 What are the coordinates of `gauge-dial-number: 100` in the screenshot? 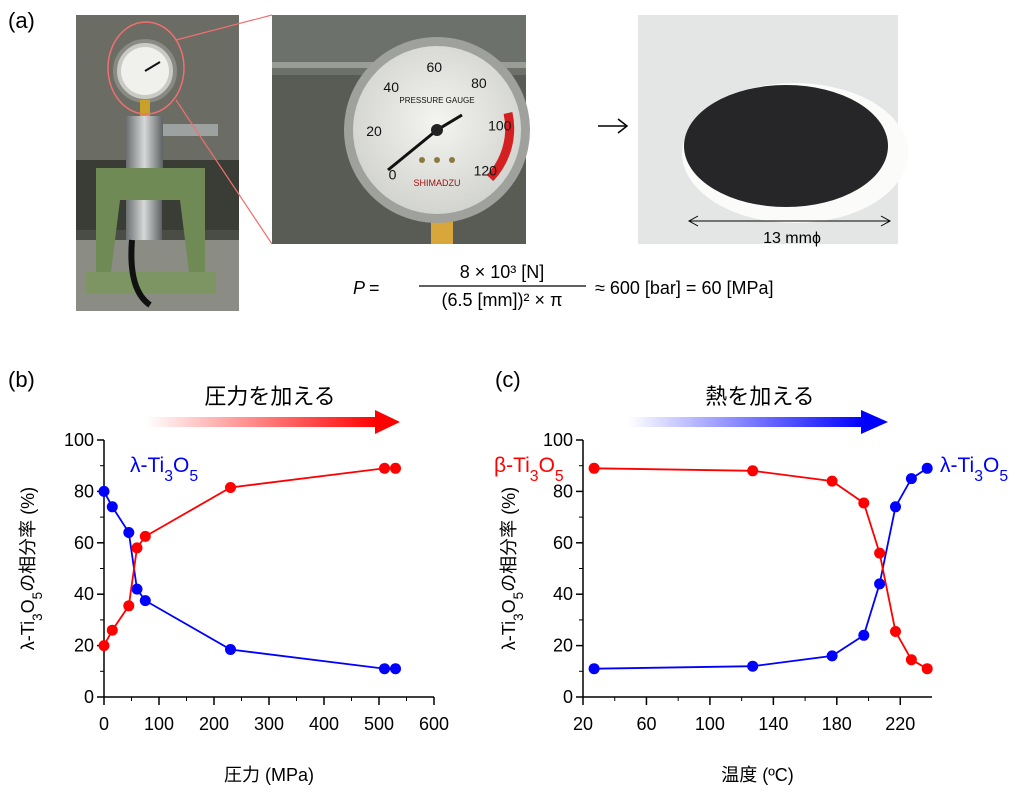 It's located at (500, 125).